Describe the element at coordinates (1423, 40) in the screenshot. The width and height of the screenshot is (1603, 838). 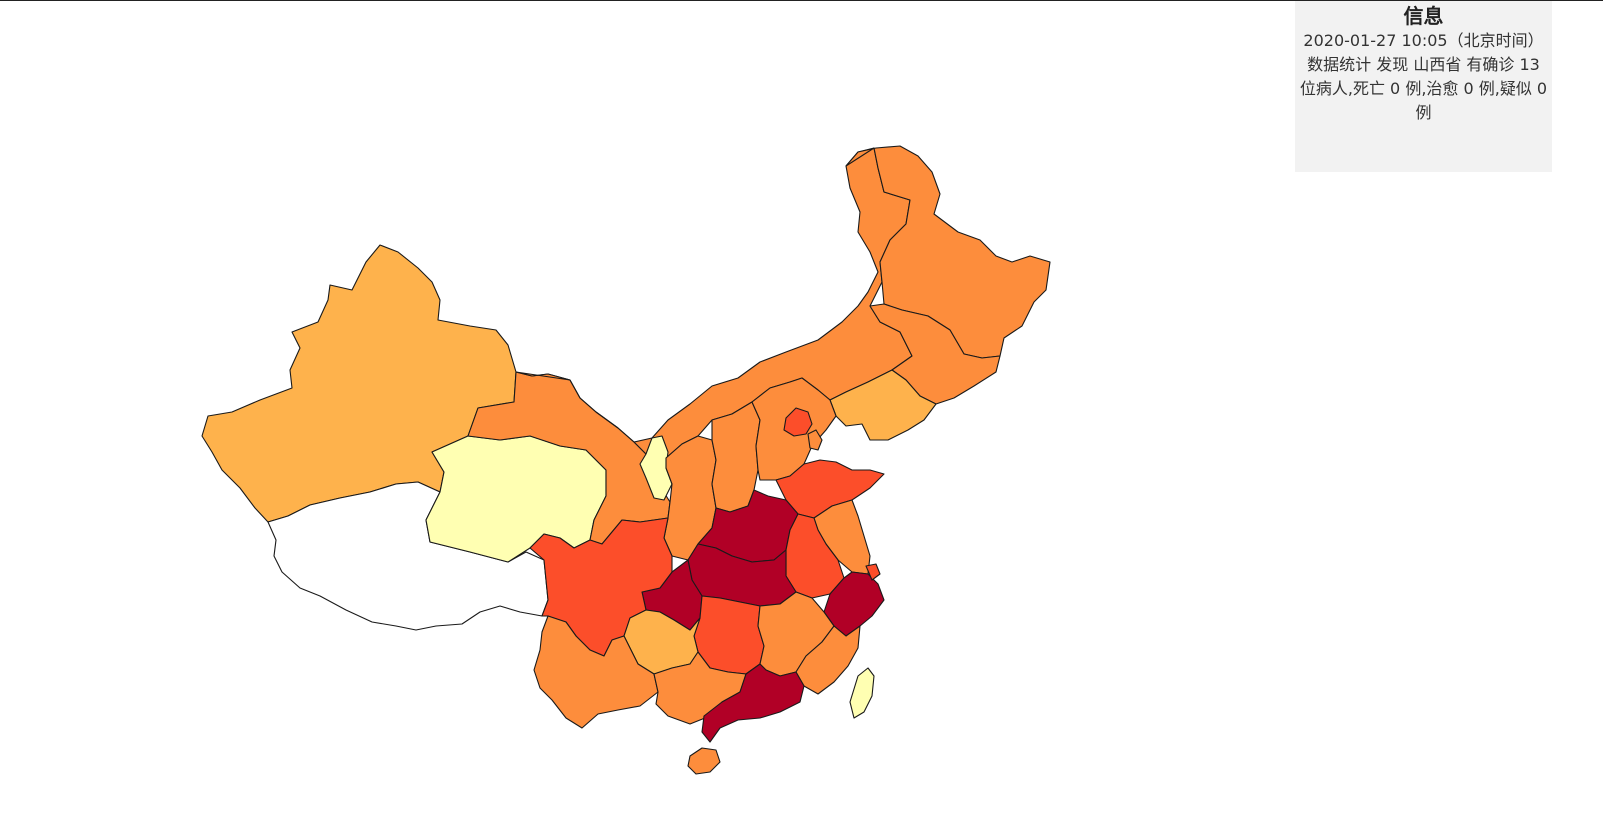
I see `info-timestamp: 2020-01-27 10:05（北京时间）` at that location.